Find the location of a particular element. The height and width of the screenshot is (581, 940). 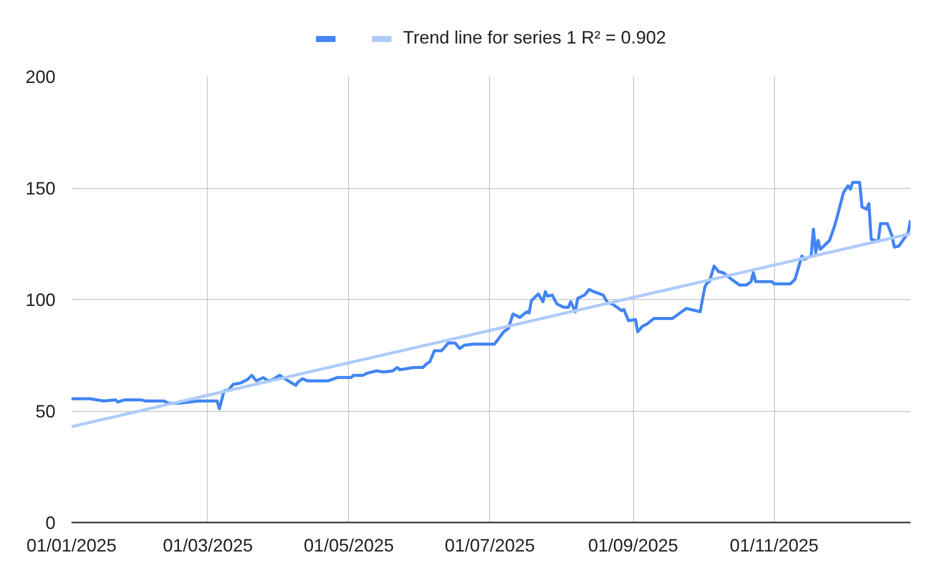

y-tick-label: 200 is located at coordinates (40, 77).